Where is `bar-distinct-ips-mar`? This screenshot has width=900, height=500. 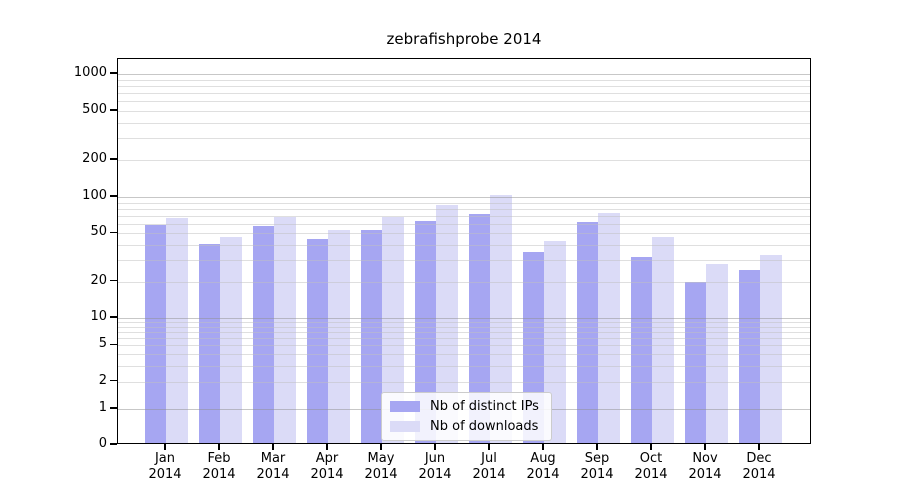
bar-distinct-ips-mar is located at coordinates (263, 334).